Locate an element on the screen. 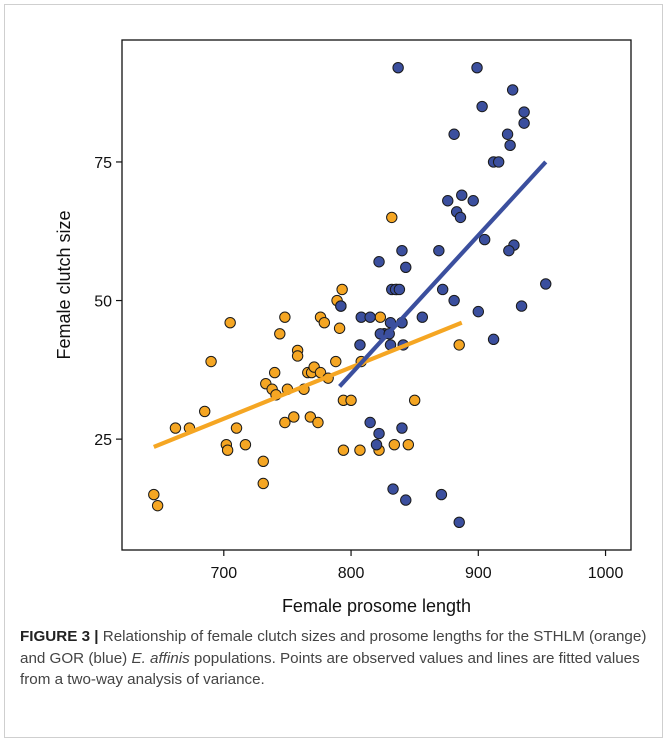  y-tick-label: 25 is located at coordinates (103, 440).